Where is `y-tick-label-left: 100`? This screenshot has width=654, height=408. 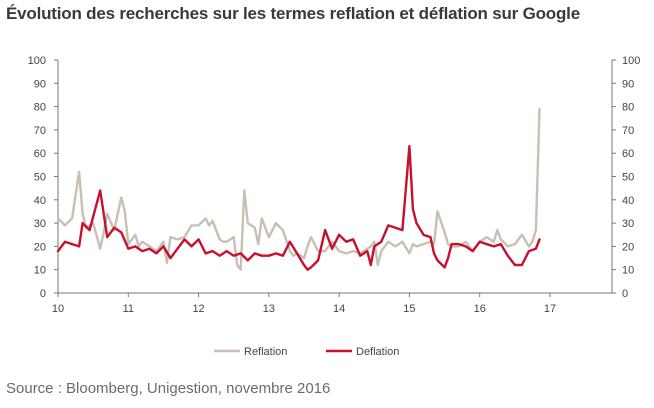
y-tick-label-left: 100 is located at coordinates (37, 61).